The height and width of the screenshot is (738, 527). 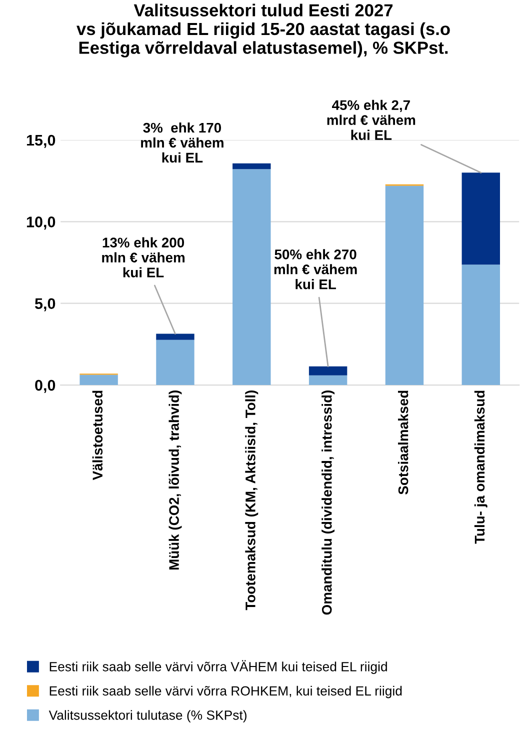 What do you see at coordinates (143, 257) in the screenshot?
I see `annotation: 13% ehk 200 mln € vähem kui EL` at bounding box center [143, 257].